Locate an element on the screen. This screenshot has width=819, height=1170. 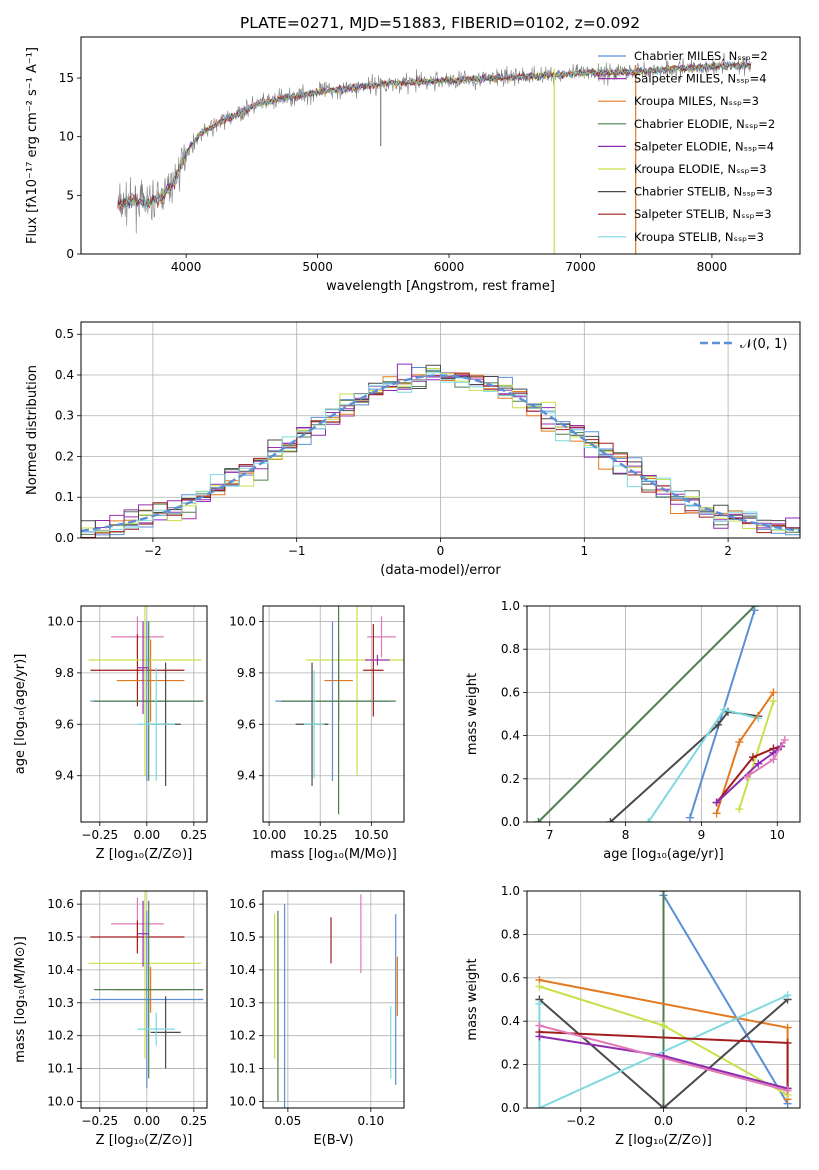
x-tick-label: 0.0 is located at coordinates (663, 1121).